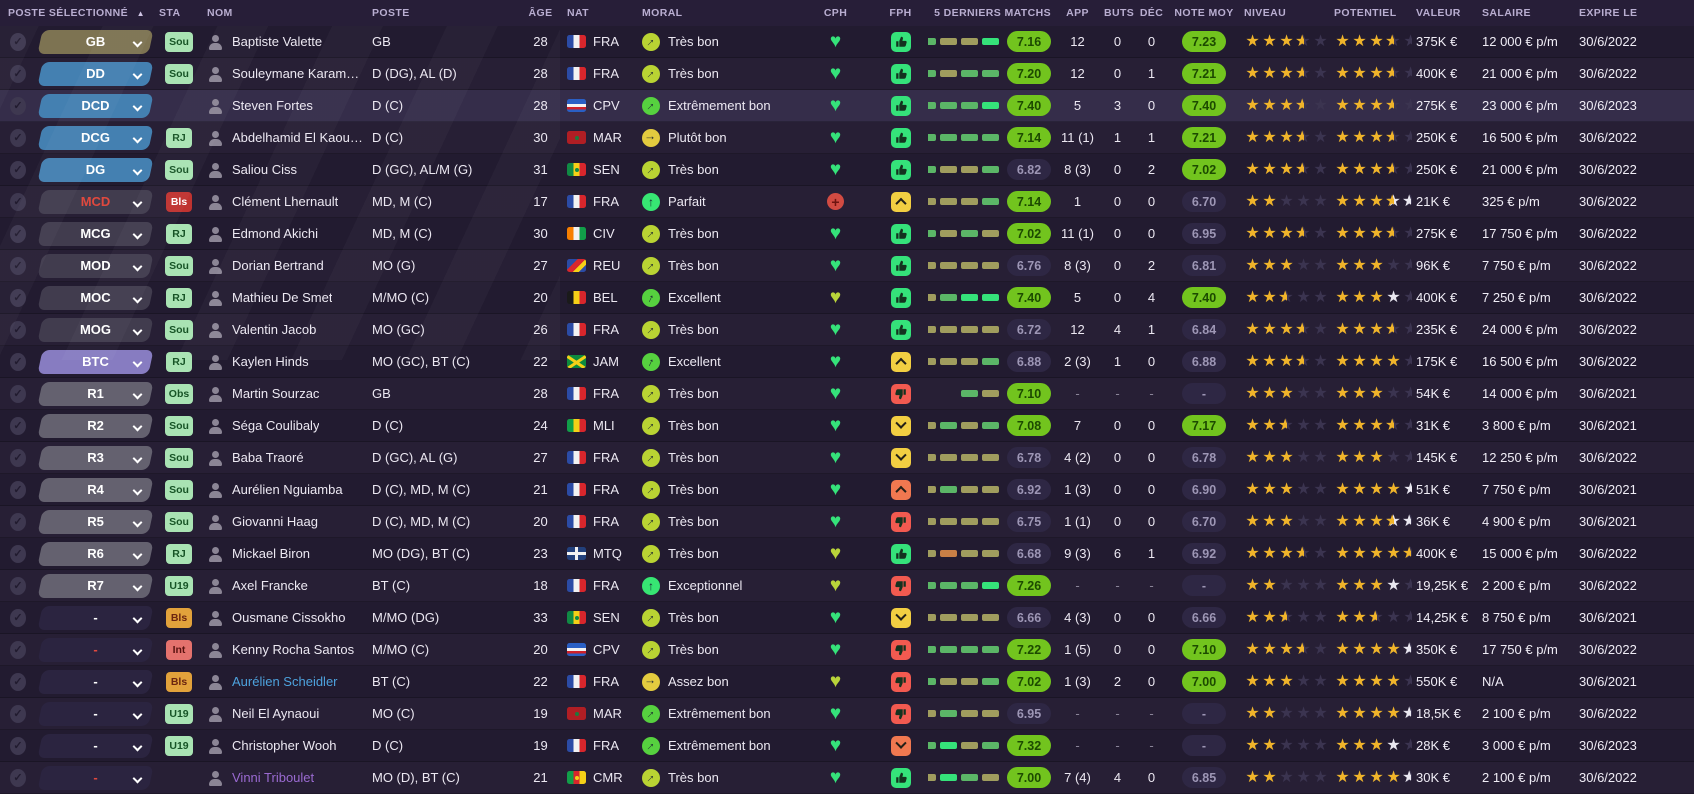 The width and height of the screenshot is (1694, 794). I want to click on position-select-pill: DCD, so click(95, 105).